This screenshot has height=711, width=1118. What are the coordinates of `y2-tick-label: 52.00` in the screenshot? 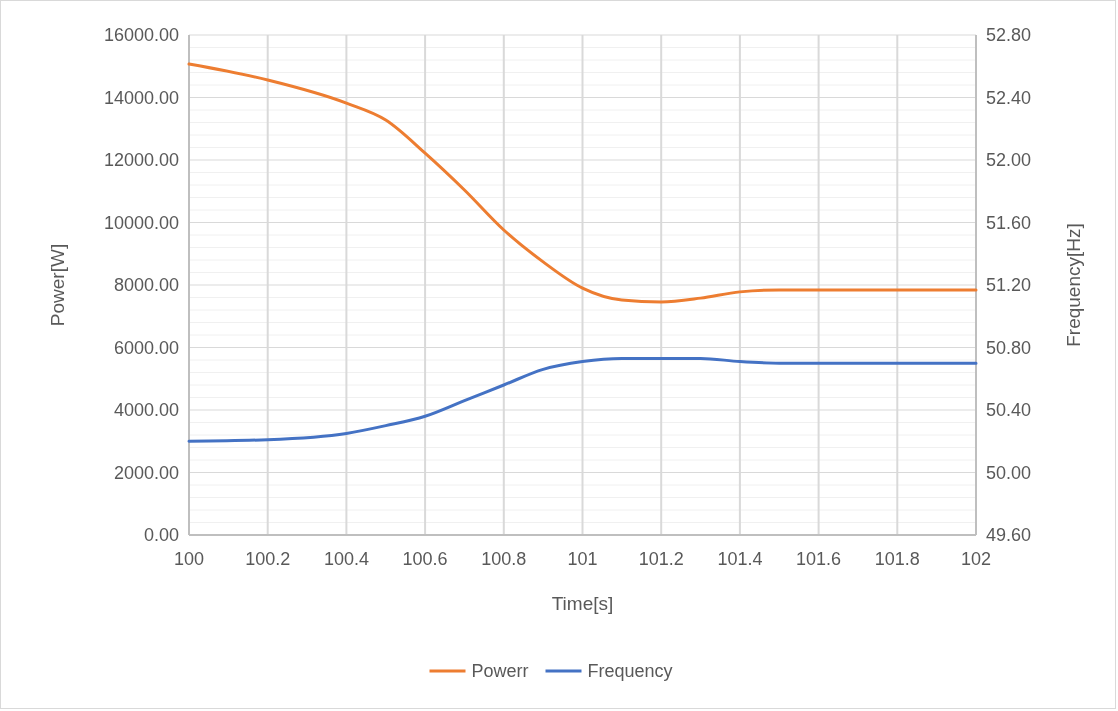 It's located at (1009, 160).